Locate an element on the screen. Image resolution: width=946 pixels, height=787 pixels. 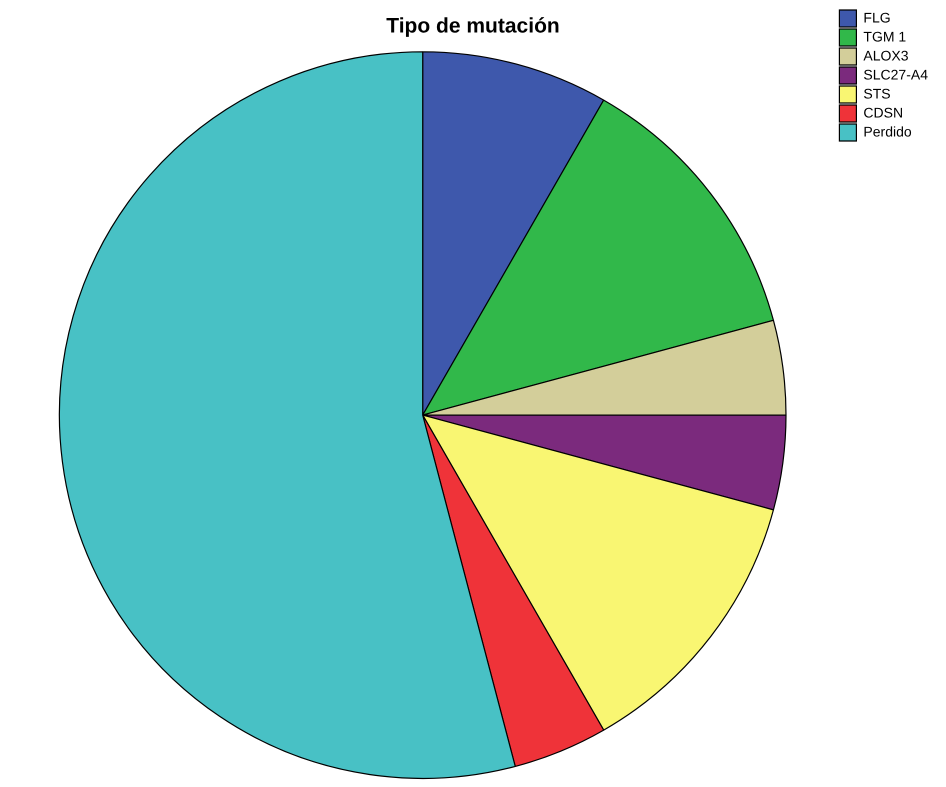
legend-label: FLG is located at coordinates (877, 17).